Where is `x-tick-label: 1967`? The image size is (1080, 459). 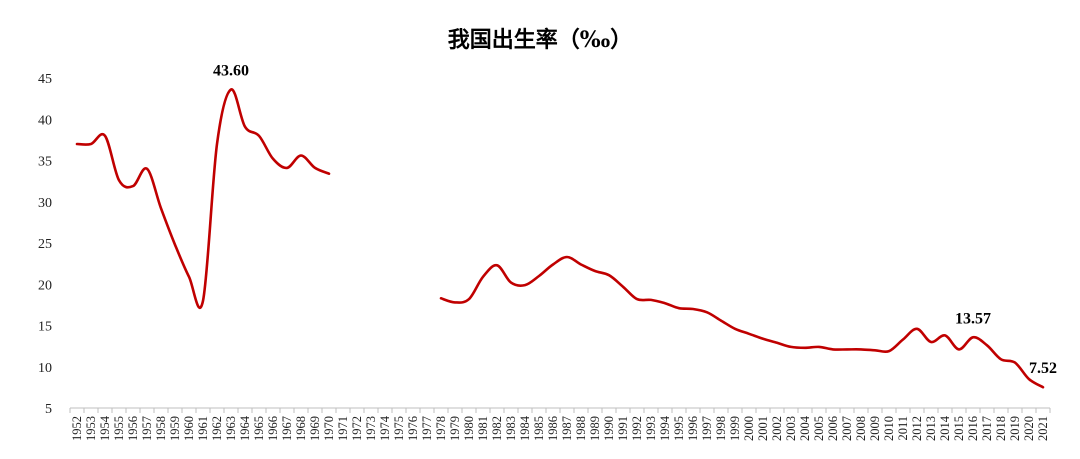
x-tick-label: 1967 is located at coordinates (287, 428).